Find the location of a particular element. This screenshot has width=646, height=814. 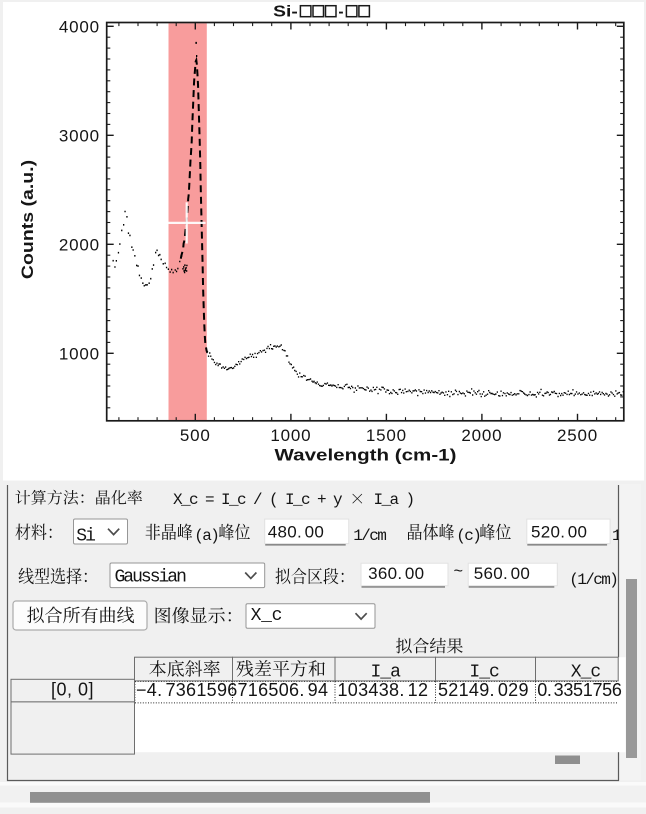

svg-text:480.00: 480. 00 is located at coordinates (296, 531).